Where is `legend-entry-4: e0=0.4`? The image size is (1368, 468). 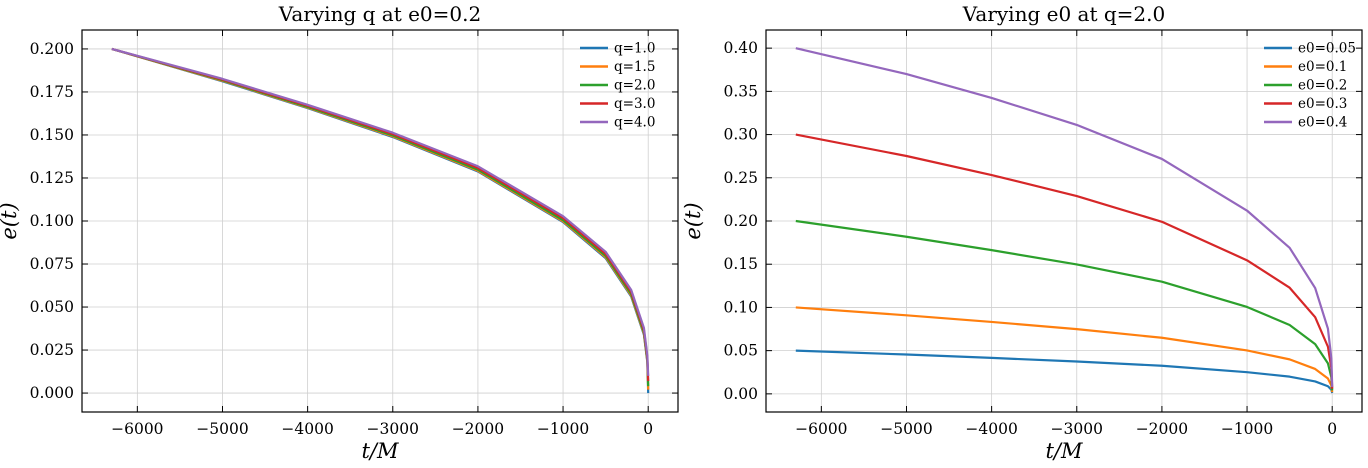 legend-entry-4: e0=0.4 is located at coordinates (1322, 123).